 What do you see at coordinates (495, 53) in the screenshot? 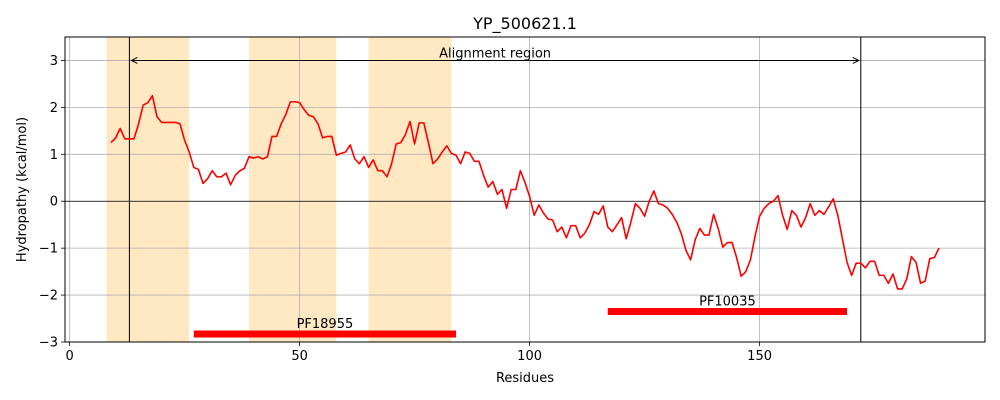
I see `alignment-label: Alignment region` at bounding box center [495, 53].